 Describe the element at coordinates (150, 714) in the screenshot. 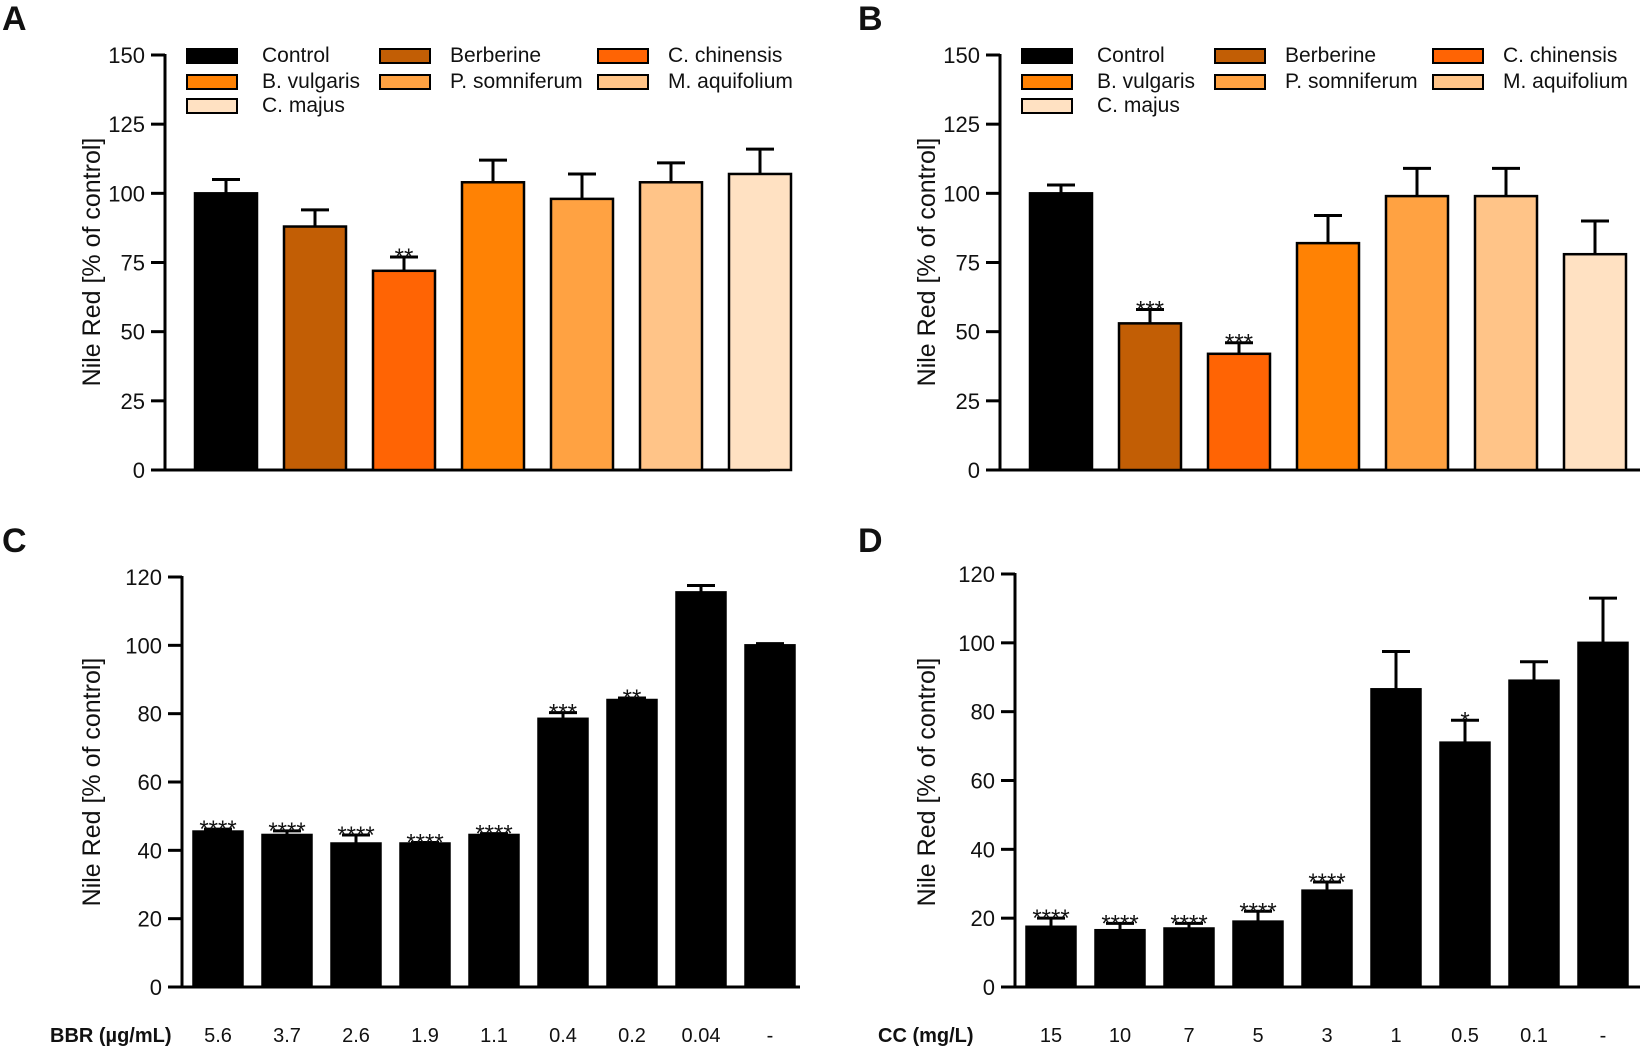

I see `y-tick-label: 80` at that location.